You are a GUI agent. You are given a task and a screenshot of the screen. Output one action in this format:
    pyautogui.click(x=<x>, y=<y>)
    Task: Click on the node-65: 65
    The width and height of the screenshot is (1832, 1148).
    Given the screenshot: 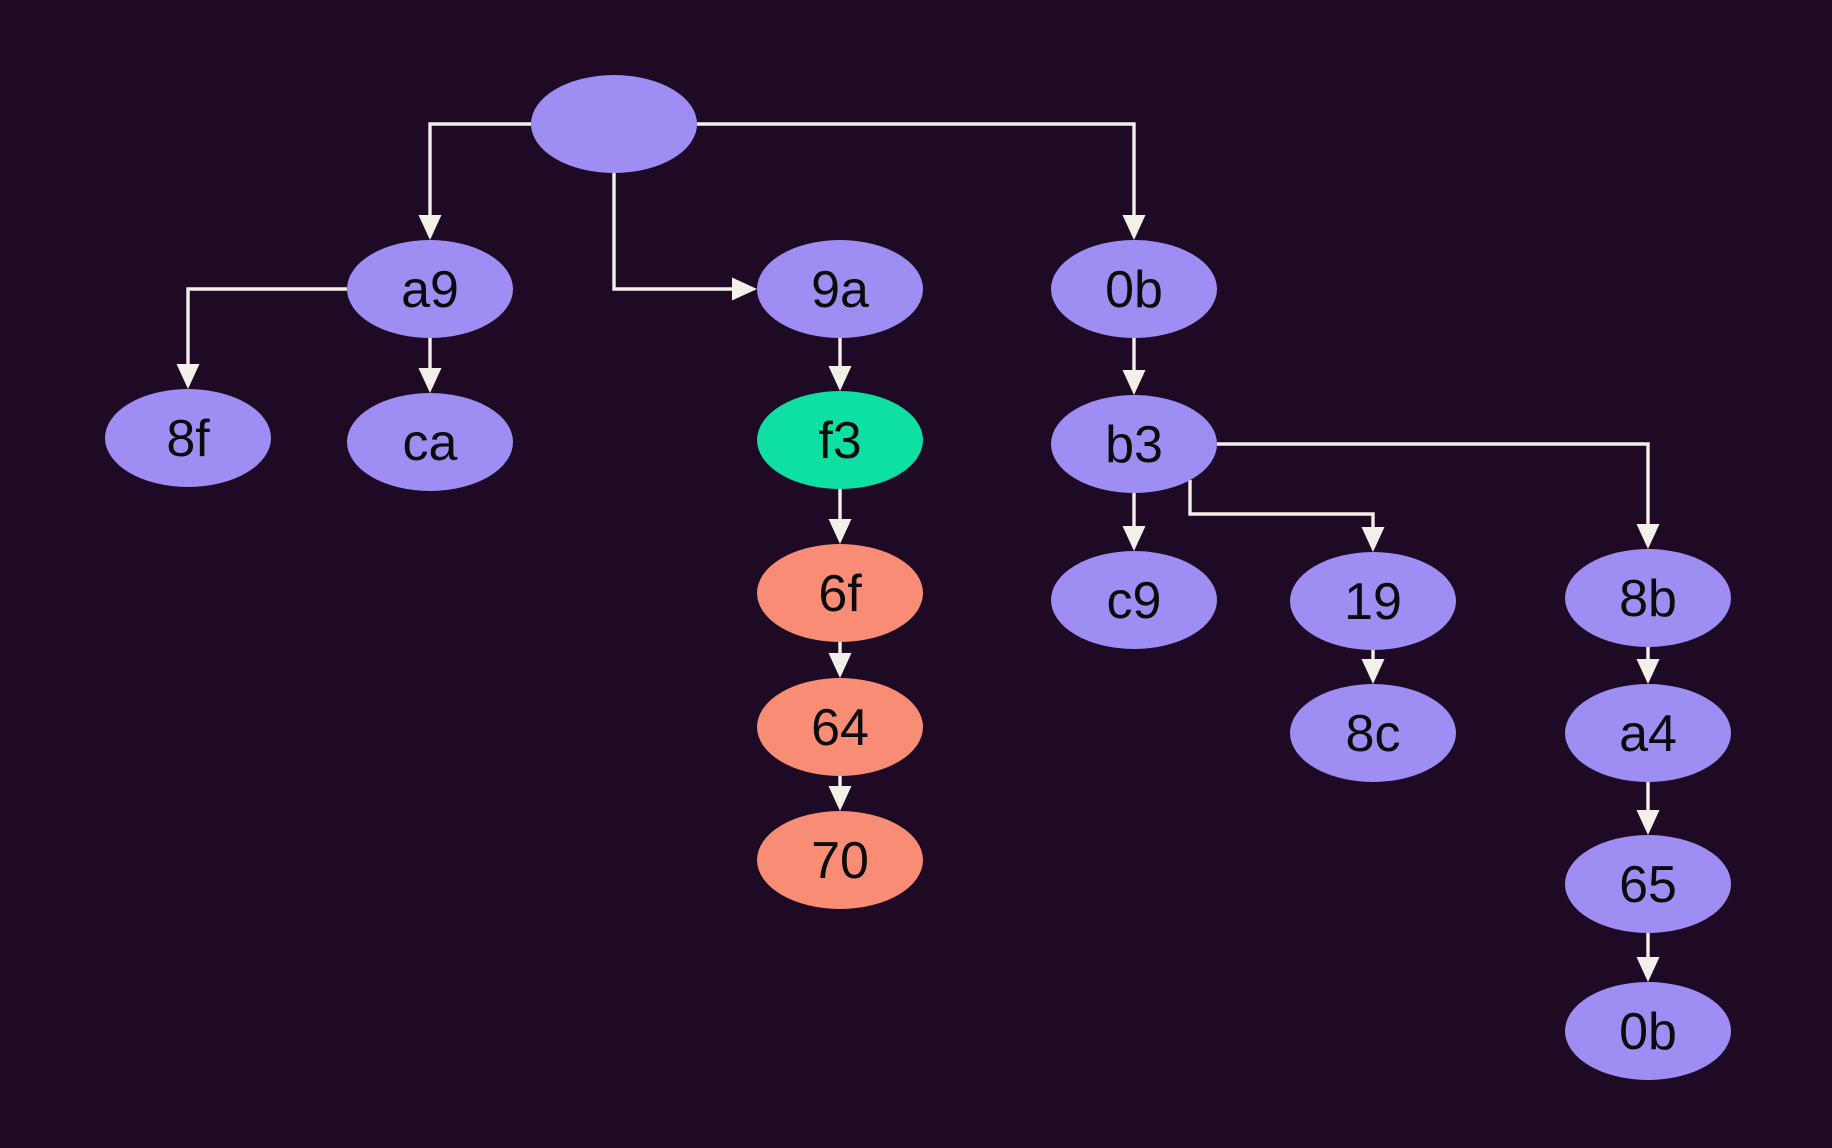 What is the action you would take?
    pyautogui.click(x=1648, y=884)
    